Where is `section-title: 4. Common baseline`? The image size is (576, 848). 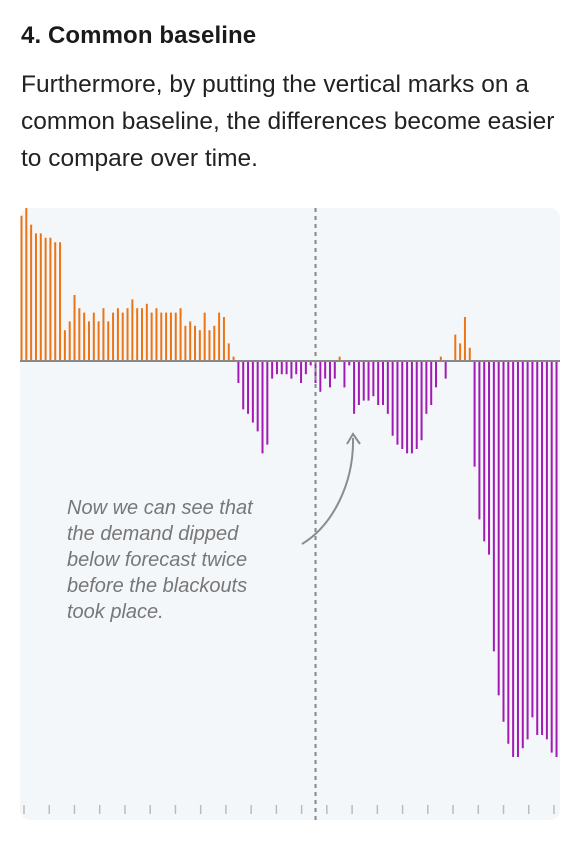
section-title: 4. Common baseline is located at coordinates (139, 35).